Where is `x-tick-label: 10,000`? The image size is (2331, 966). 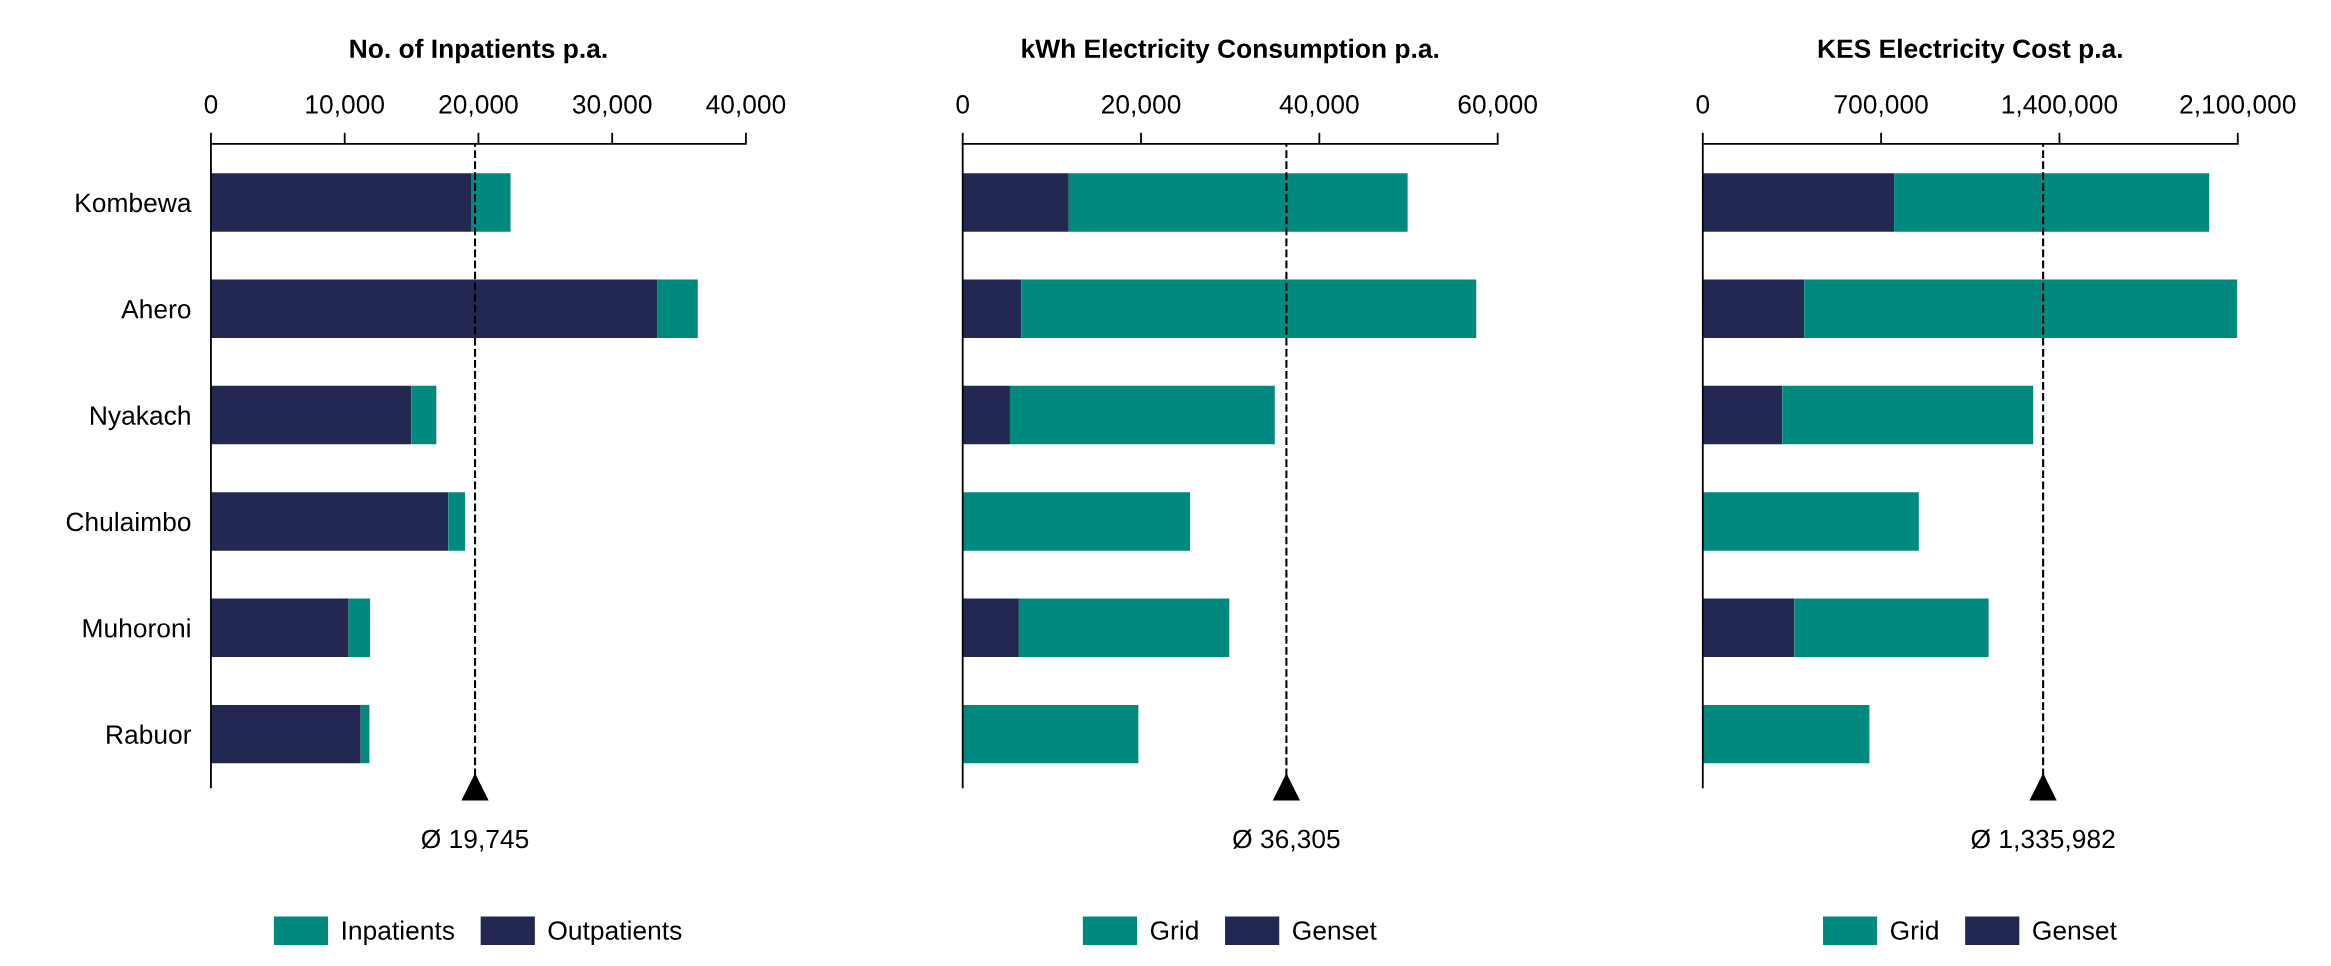 x-tick-label: 10,000 is located at coordinates (345, 106).